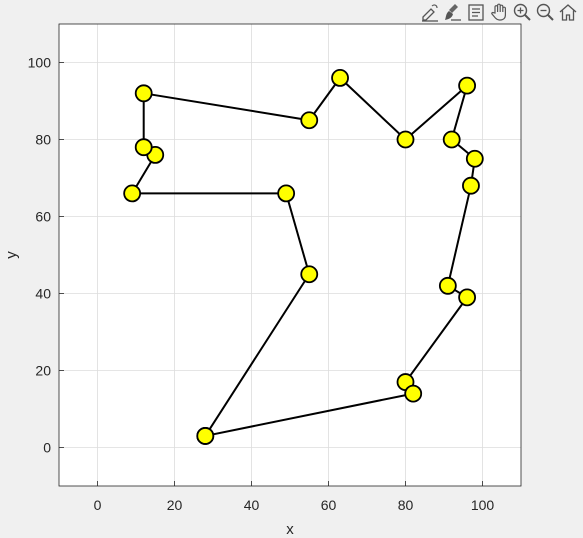 This screenshot has width=583, height=538. I want to click on y-tick-label: 100, so click(40, 63).